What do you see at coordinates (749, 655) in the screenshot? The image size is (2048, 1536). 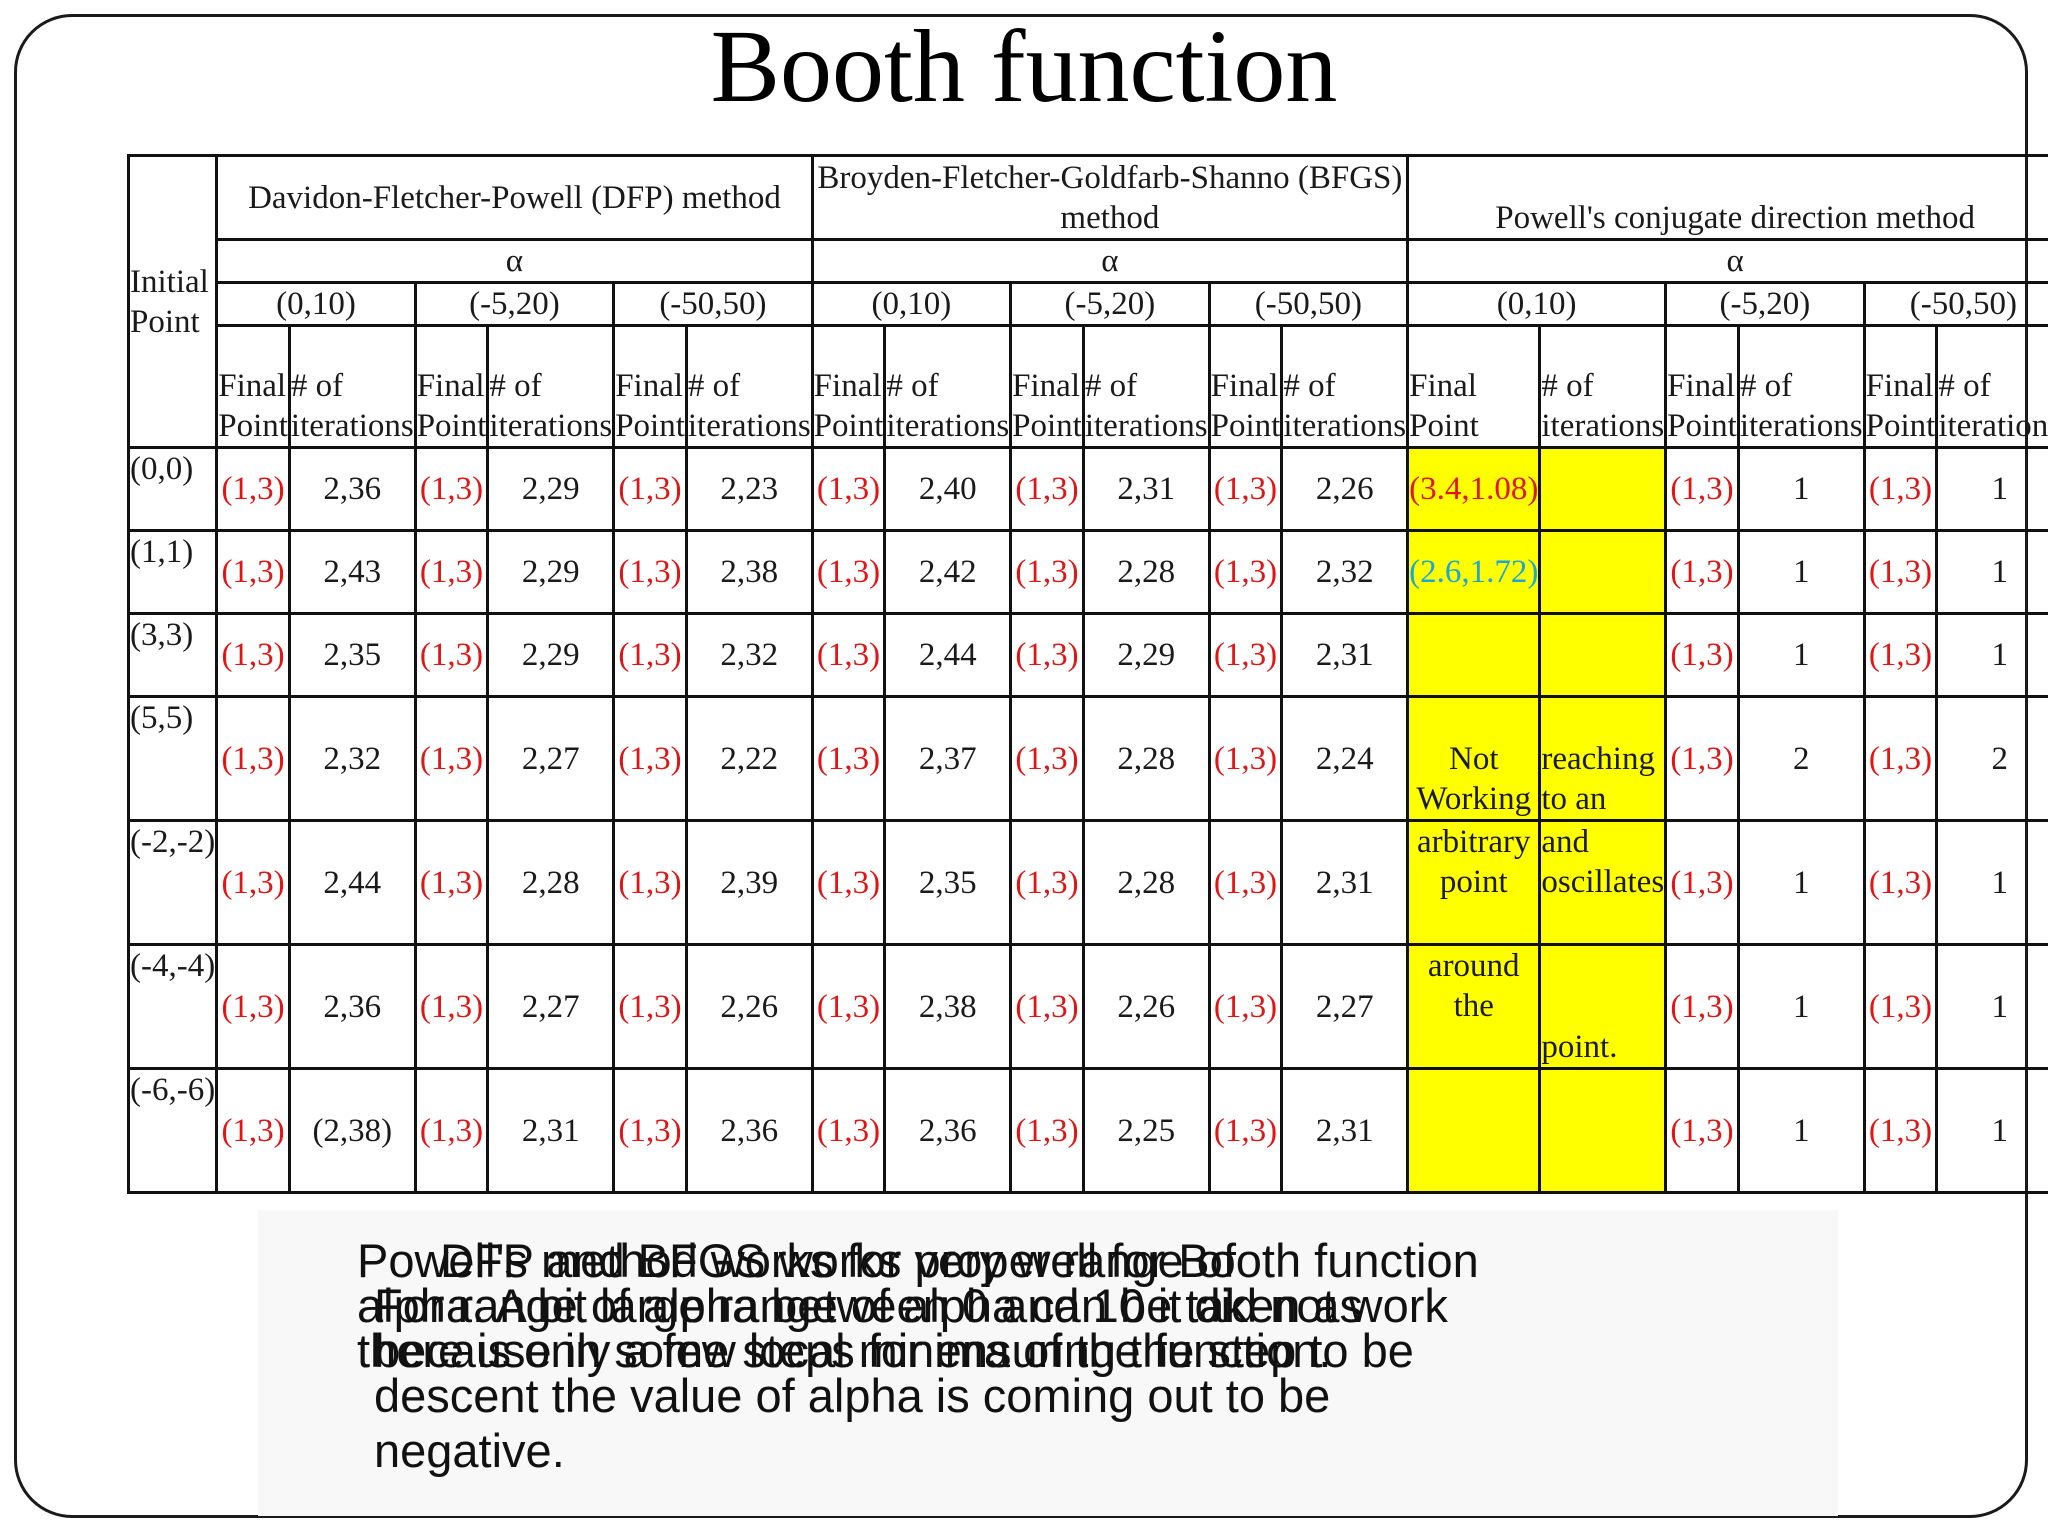 I see `iterations-cell: 2,32` at bounding box center [749, 655].